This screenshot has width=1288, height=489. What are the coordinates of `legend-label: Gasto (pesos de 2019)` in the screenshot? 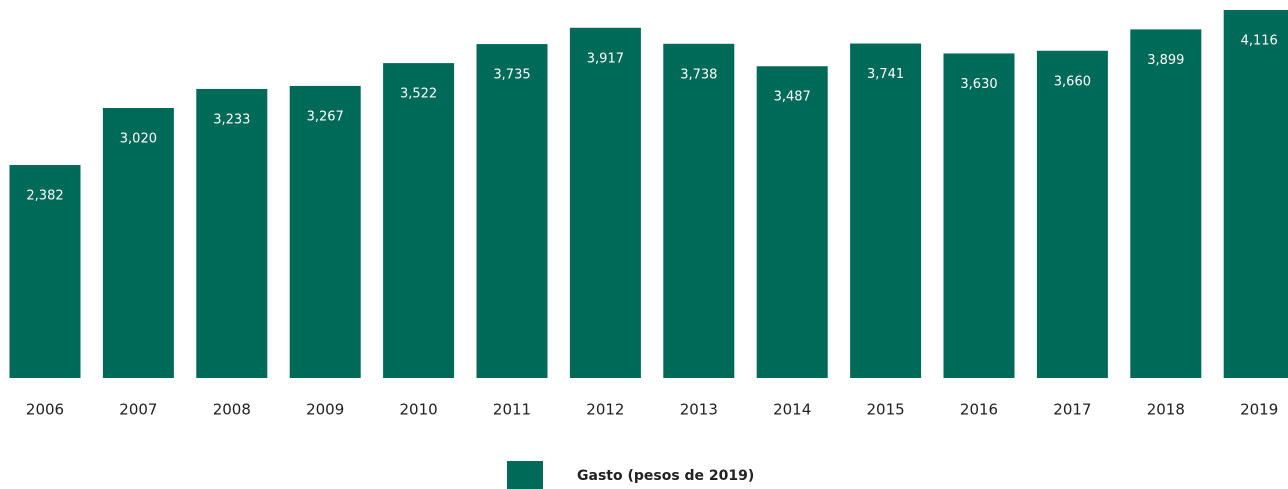 It's located at (665, 476).